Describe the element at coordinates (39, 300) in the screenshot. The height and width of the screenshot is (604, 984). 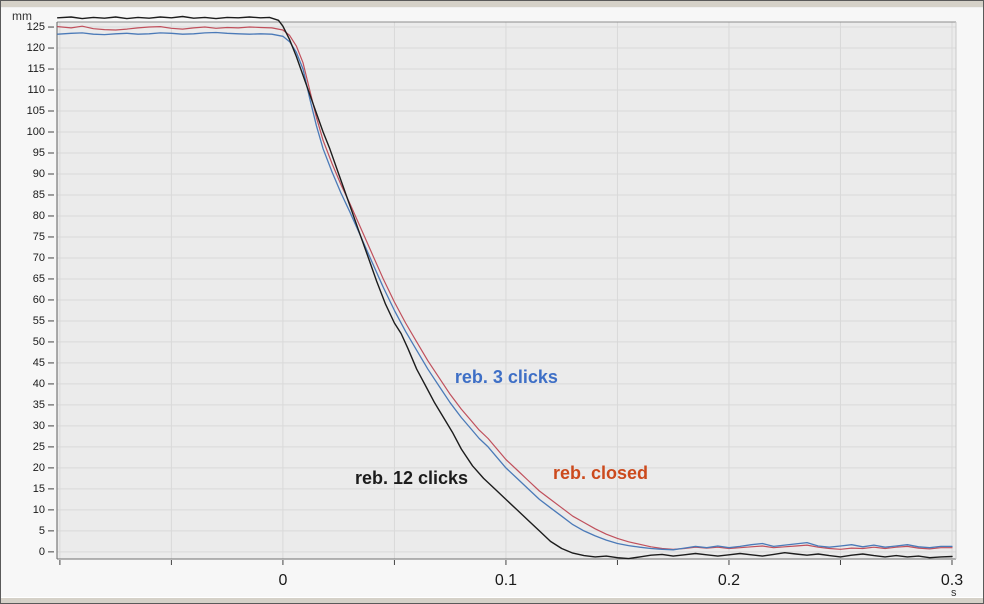
I see `y-tick-label: 60` at that location.